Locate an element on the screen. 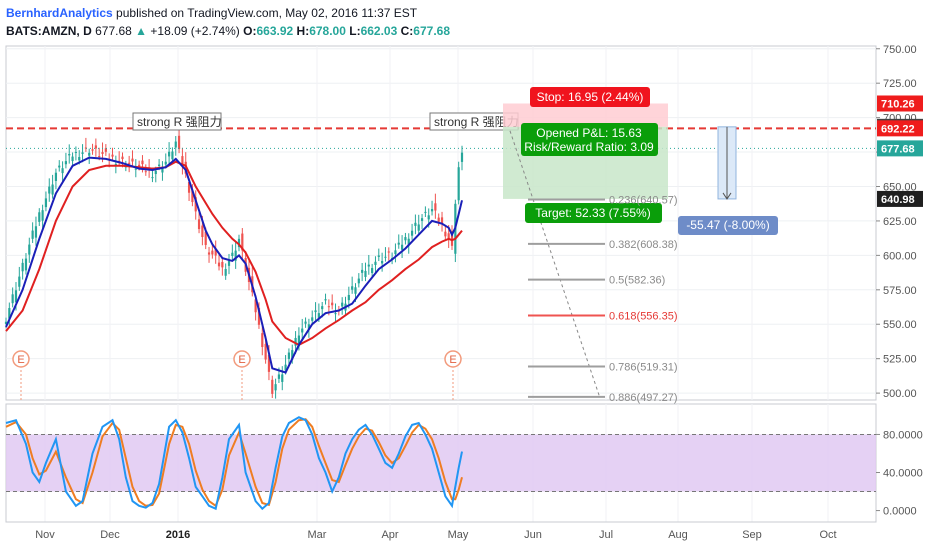  time-tick-label: Nov is located at coordinates (45, 535).